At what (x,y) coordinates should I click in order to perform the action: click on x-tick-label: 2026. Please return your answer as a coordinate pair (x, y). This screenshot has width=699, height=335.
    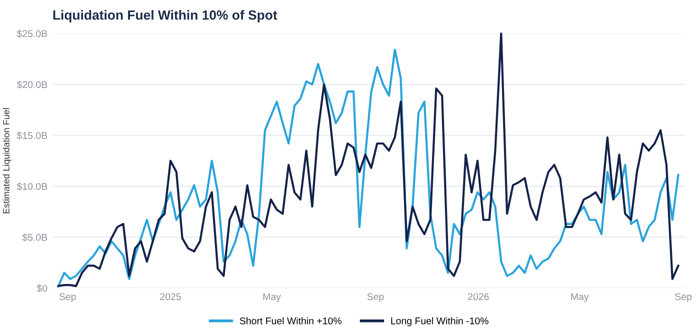
    Looking at the image, I should click on (478, 296).